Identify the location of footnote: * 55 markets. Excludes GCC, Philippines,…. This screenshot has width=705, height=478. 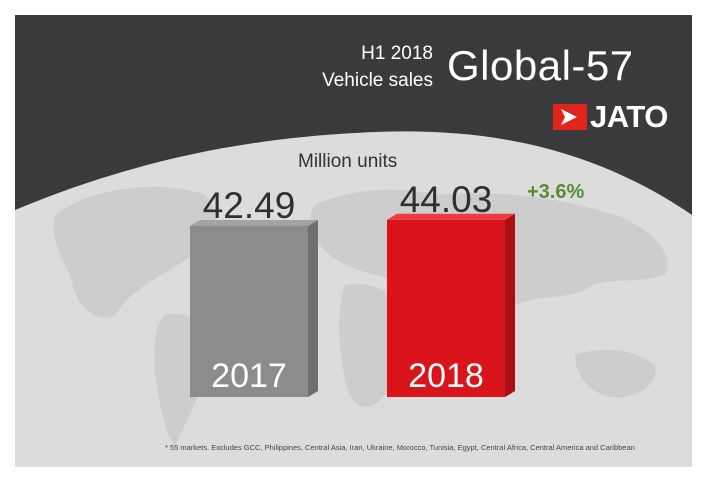
(400, 447).